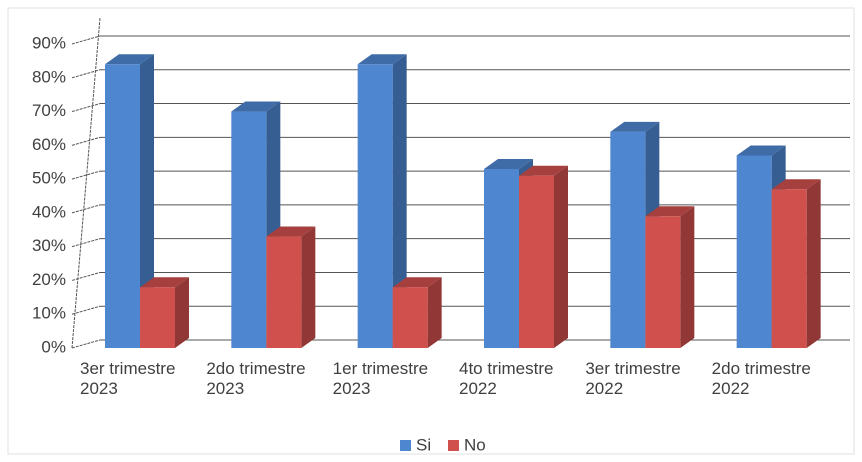  I want to click on y-tick-label: 40%, so click(49, 211).